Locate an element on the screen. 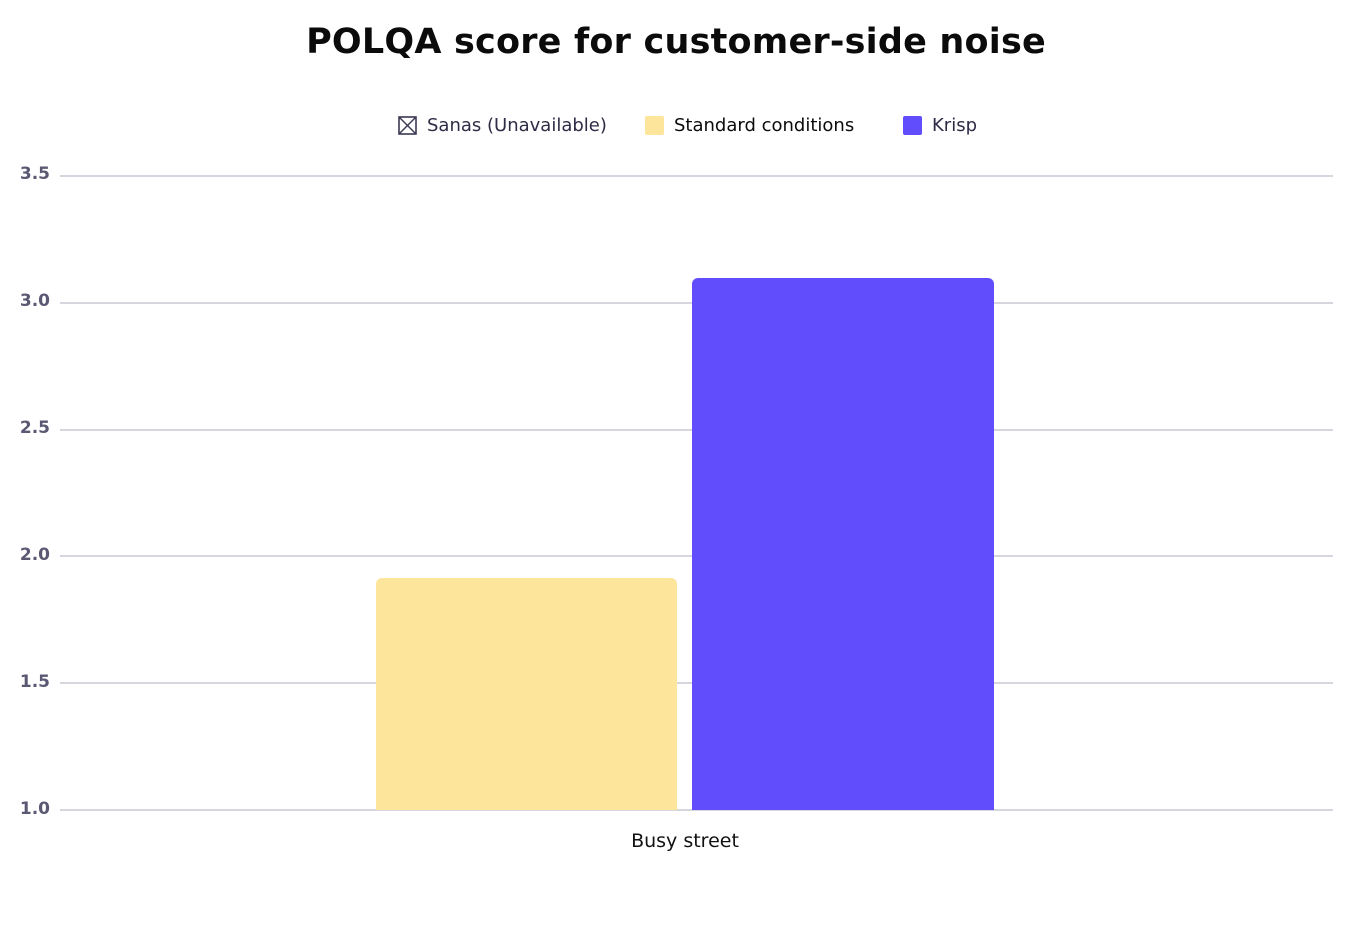 The image size is (1352, 931). legend-label-krisp: Krisp is located at coordinates (955, 125).